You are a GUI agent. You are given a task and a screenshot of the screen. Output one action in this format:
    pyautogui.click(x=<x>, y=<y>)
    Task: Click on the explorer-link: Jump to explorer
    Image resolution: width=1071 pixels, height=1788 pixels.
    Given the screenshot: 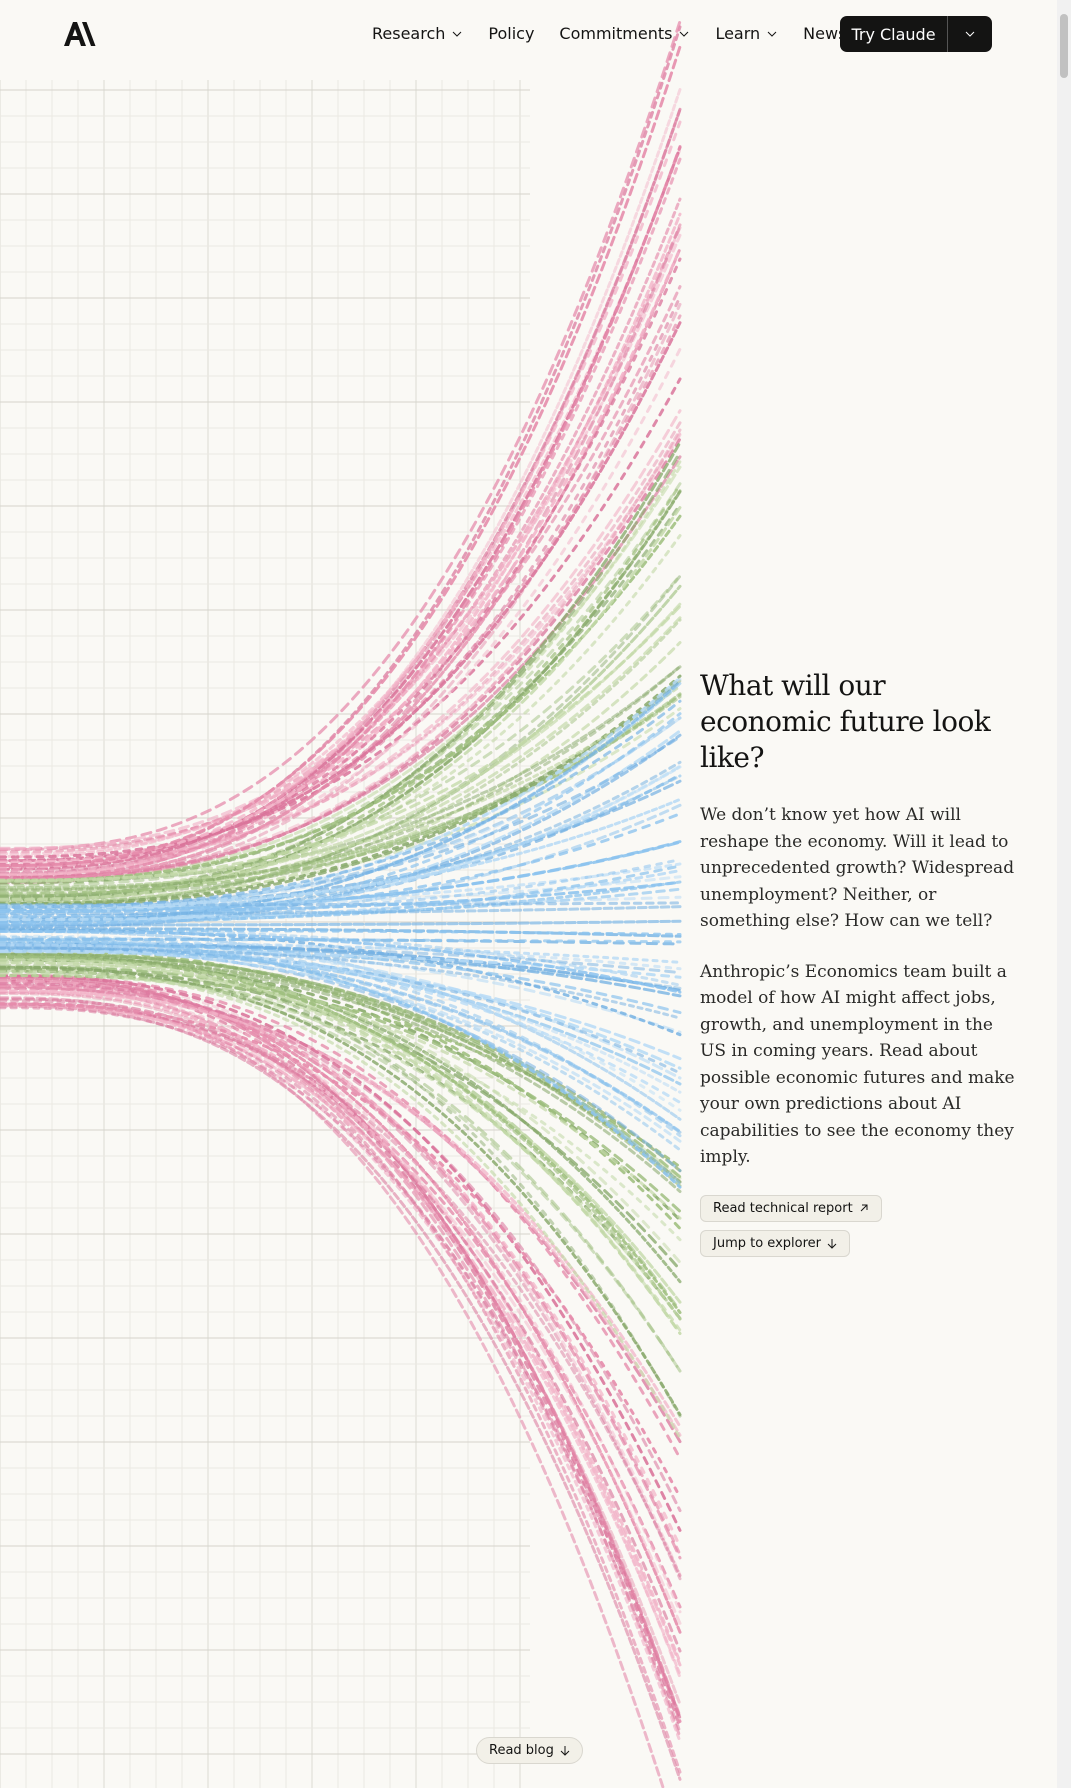 What is the action you would take?
    pyautogui.click(x=775, y=1243)
    